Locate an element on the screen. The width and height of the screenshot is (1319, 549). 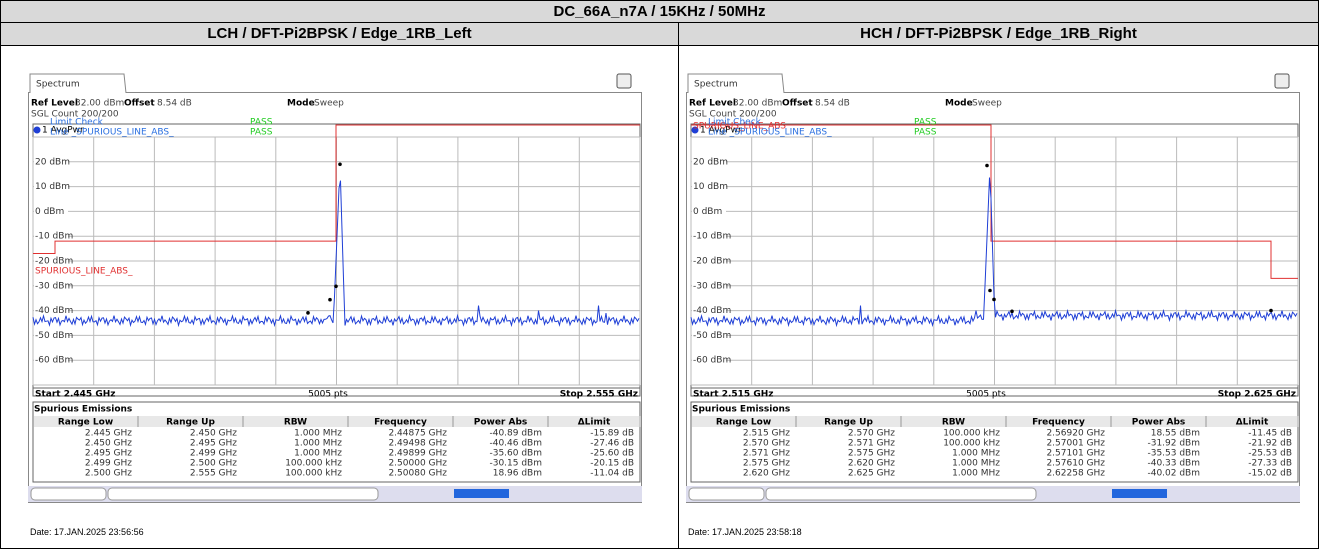
limit-check-result: PASS is located at coordinates (925, 123).